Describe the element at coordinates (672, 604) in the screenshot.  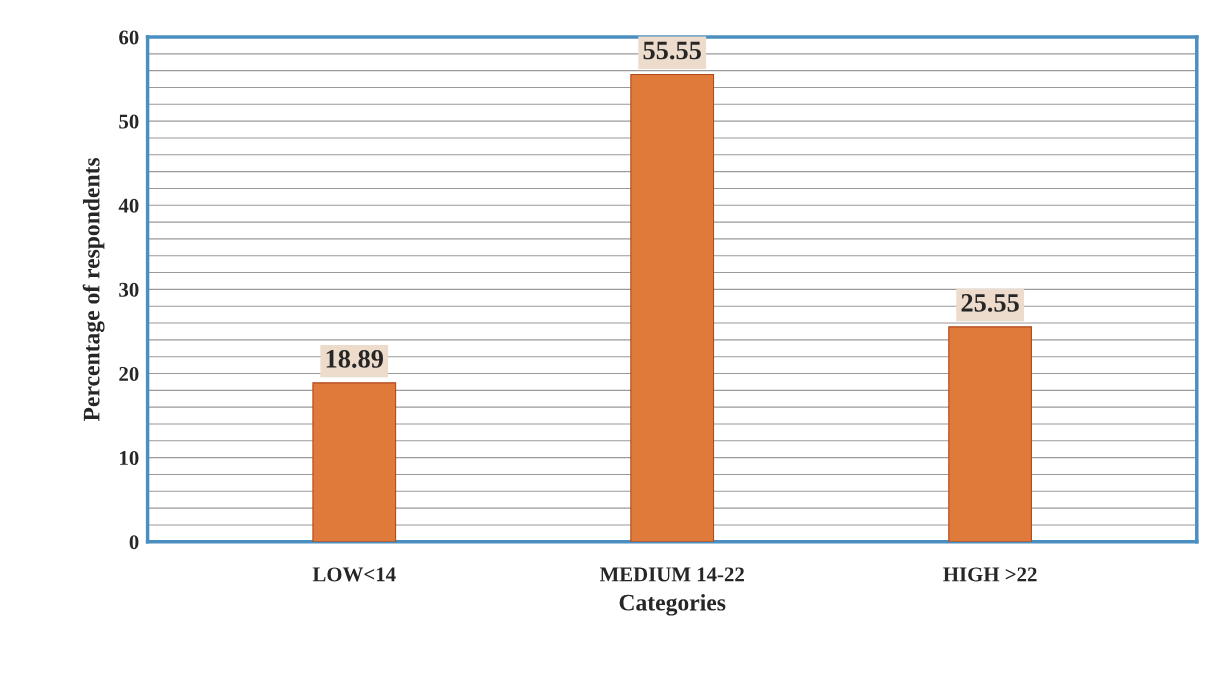
I see `x-axis-title: Categories` at that location.